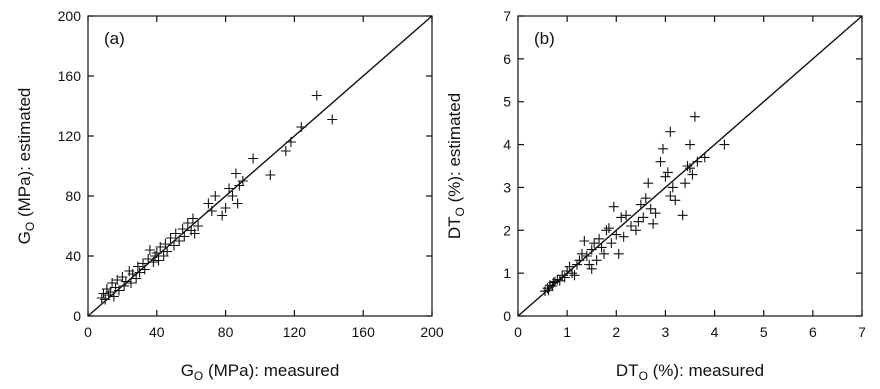  I want to click on y-axis-title-subscript: O, so click(30, 226).